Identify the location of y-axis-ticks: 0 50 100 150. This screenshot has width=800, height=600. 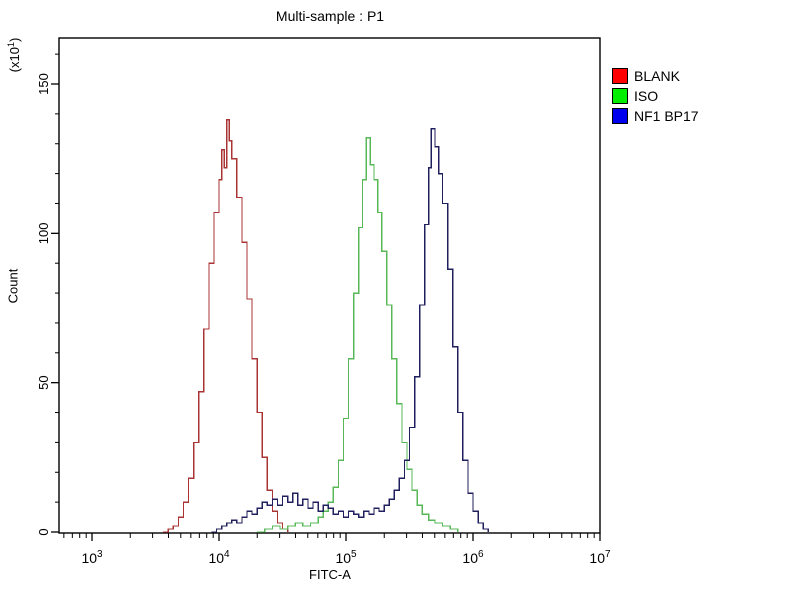
(47, 294).